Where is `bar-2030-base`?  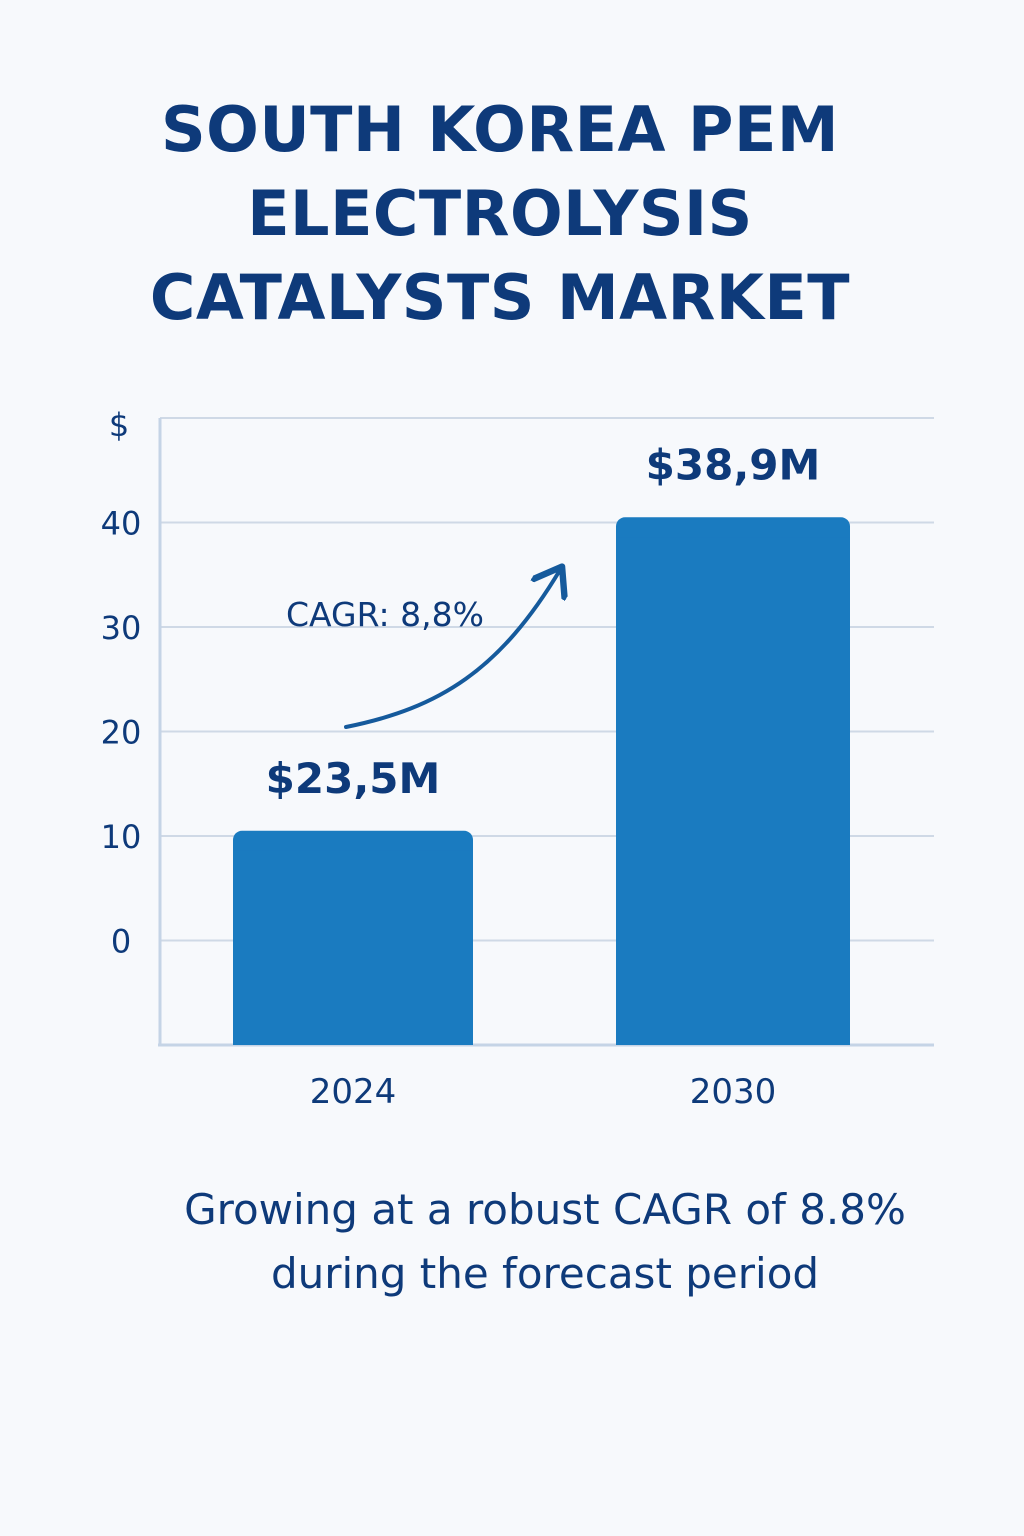 bar-2030-base is located at coordinates (733, 791).